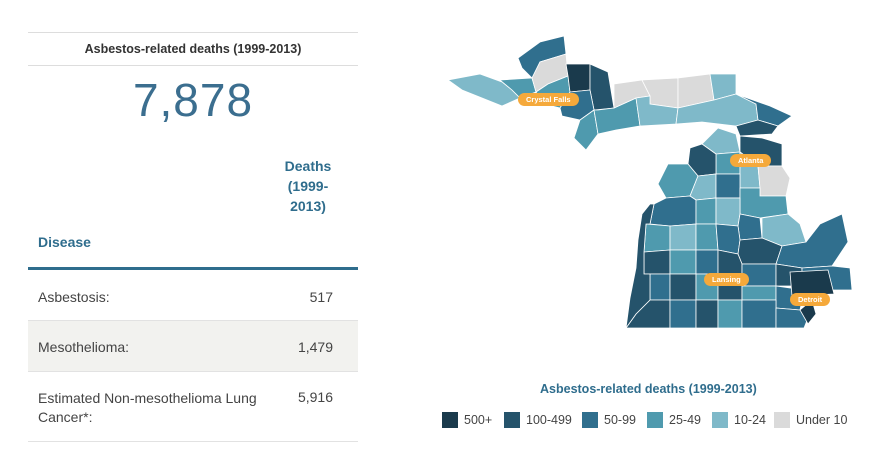 The width and height of the screenshot is (895, 459). Describe the element at coordinates (147, 407) in the screenshot. I see `disease-name: Estimated Non-mesothelioma Lung Cancer*:` at that location.